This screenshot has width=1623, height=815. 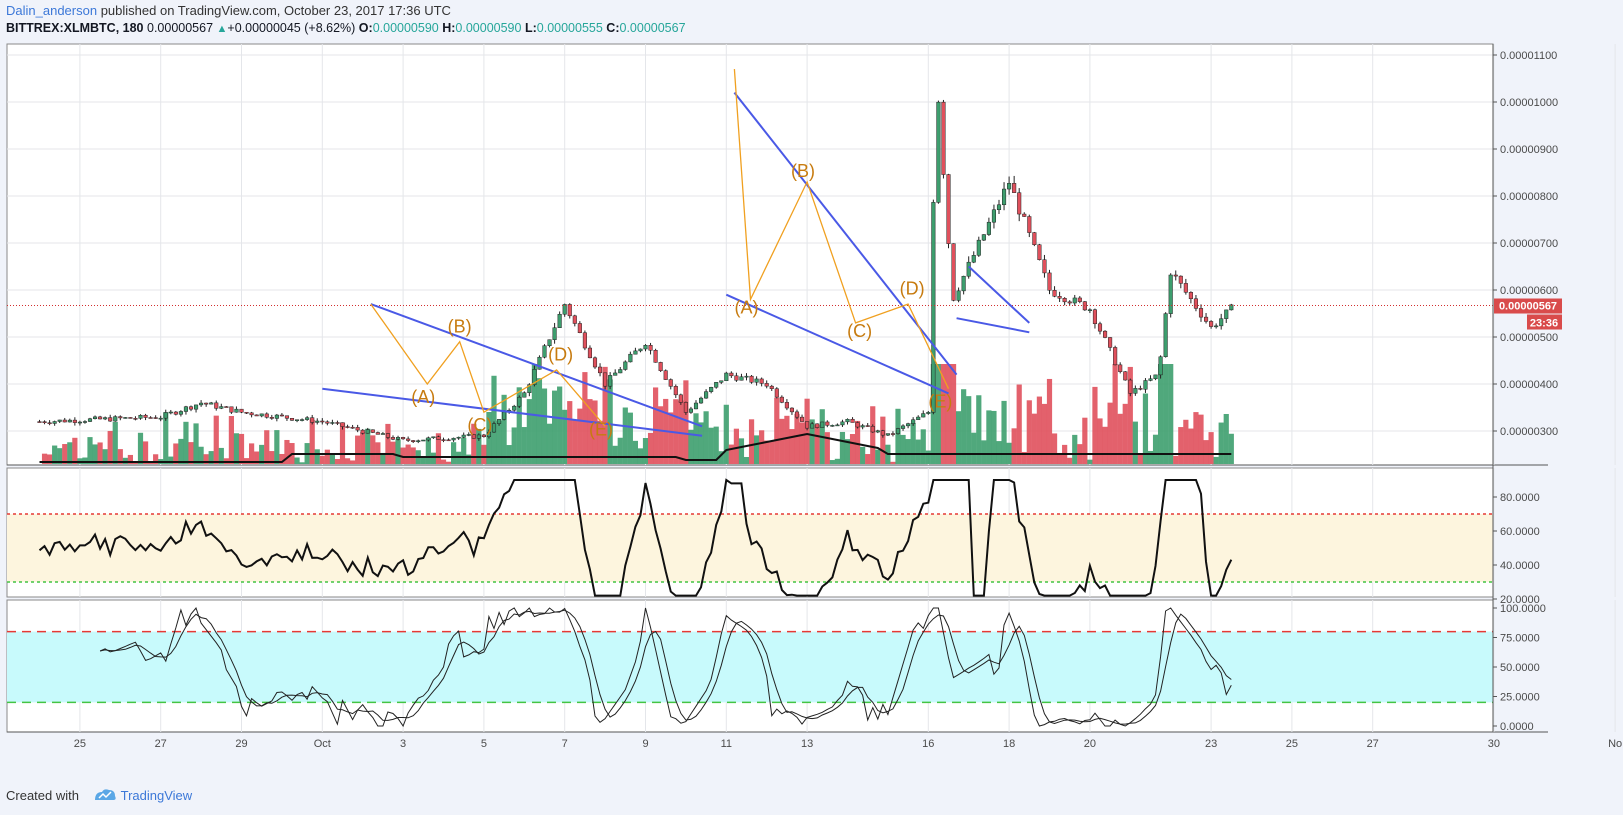 I want to click on price-tick-label: 0.00001100, so click(x=1528, y=56).